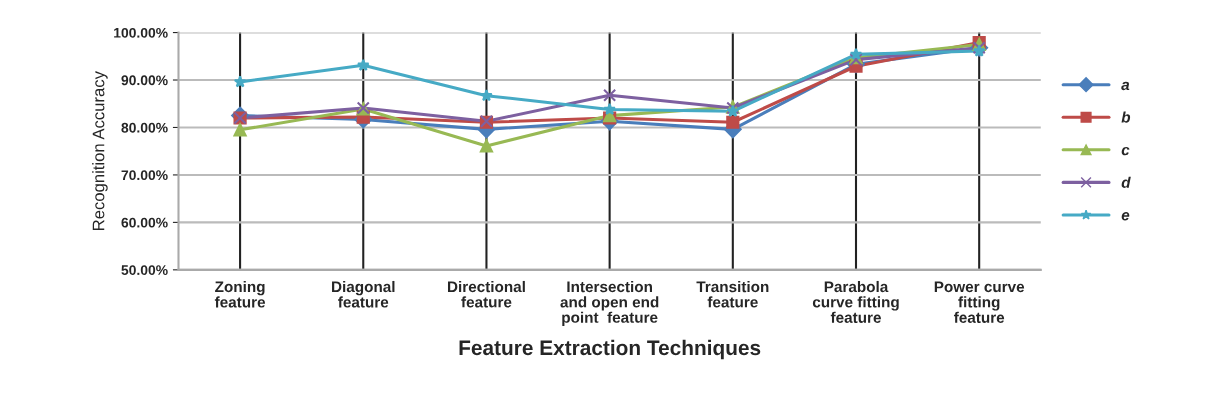 The width and height of the screenshot is (1206, 407). Describe the element at coordinates (1126, 182) in the screenshot. I see `legend-label: d` at that location.